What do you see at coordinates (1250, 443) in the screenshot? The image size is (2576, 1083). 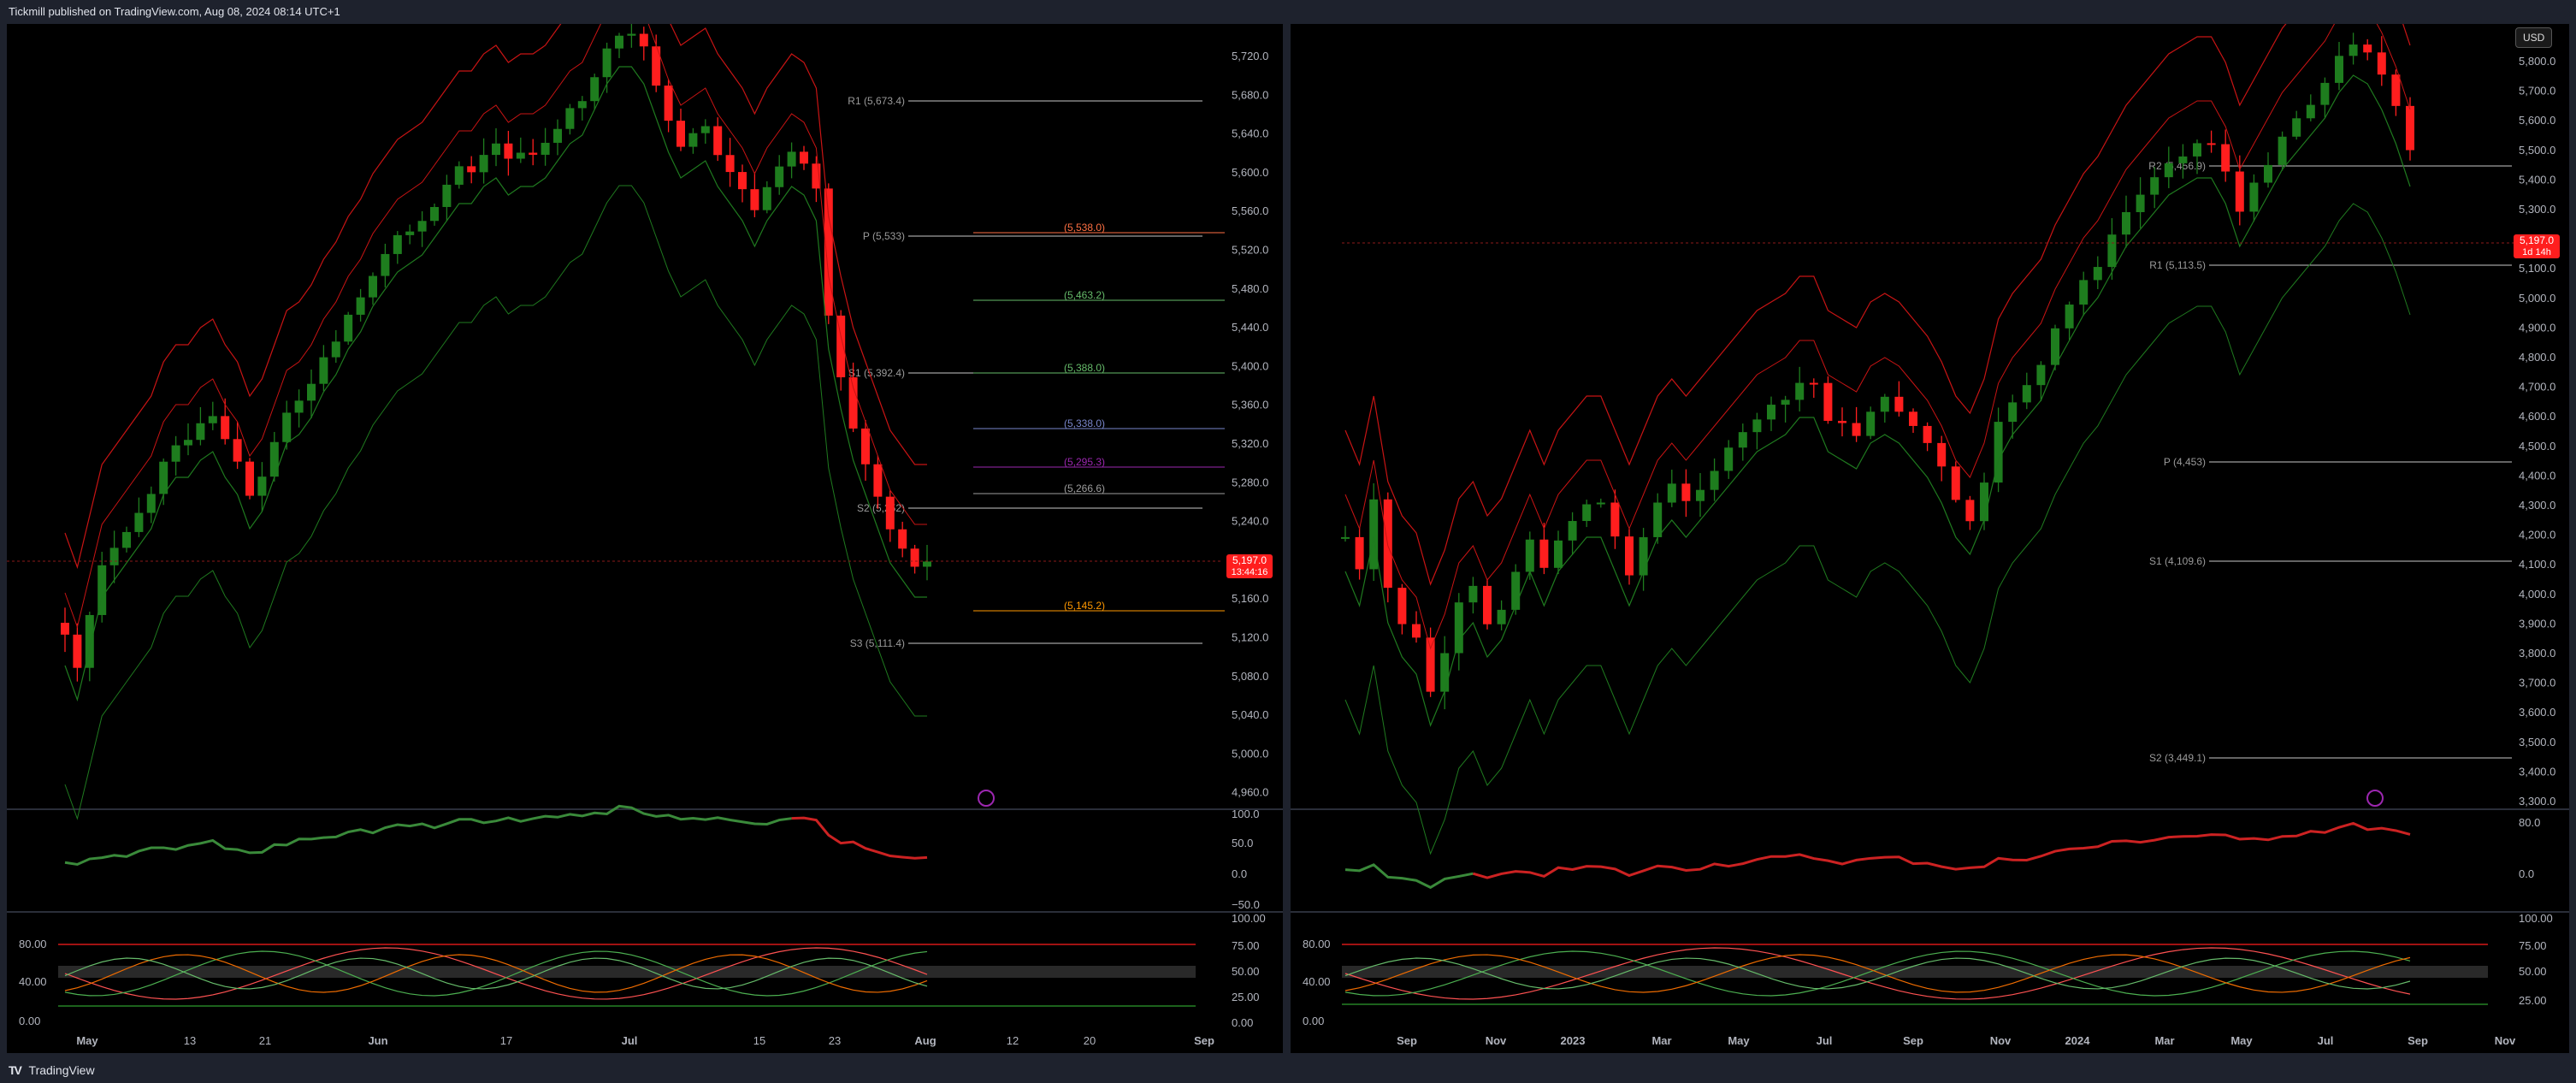 I see `price-tick-label: 5,320.0` at bounding box center [1250, 443].